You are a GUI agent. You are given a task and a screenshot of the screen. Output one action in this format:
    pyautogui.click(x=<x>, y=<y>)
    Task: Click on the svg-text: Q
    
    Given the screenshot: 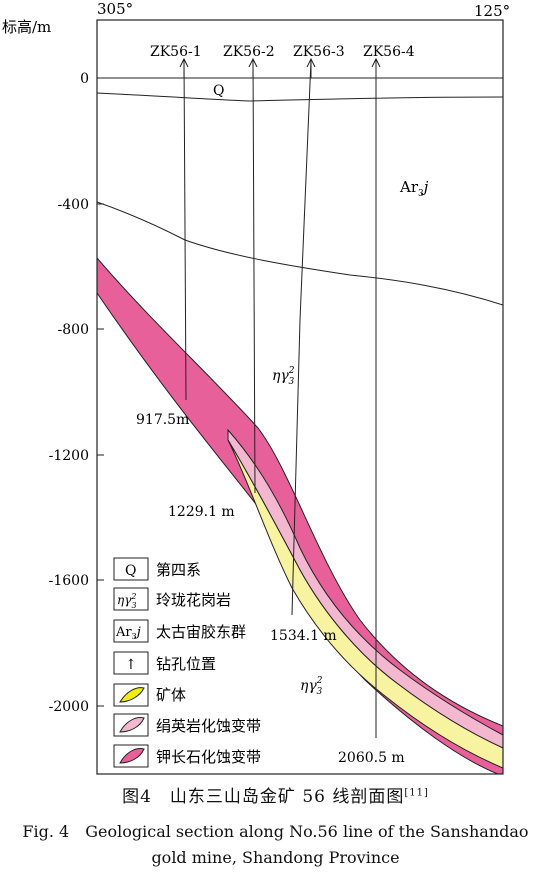 What is the action you would take?
    pyautogui.click(x=130, y=571)
    